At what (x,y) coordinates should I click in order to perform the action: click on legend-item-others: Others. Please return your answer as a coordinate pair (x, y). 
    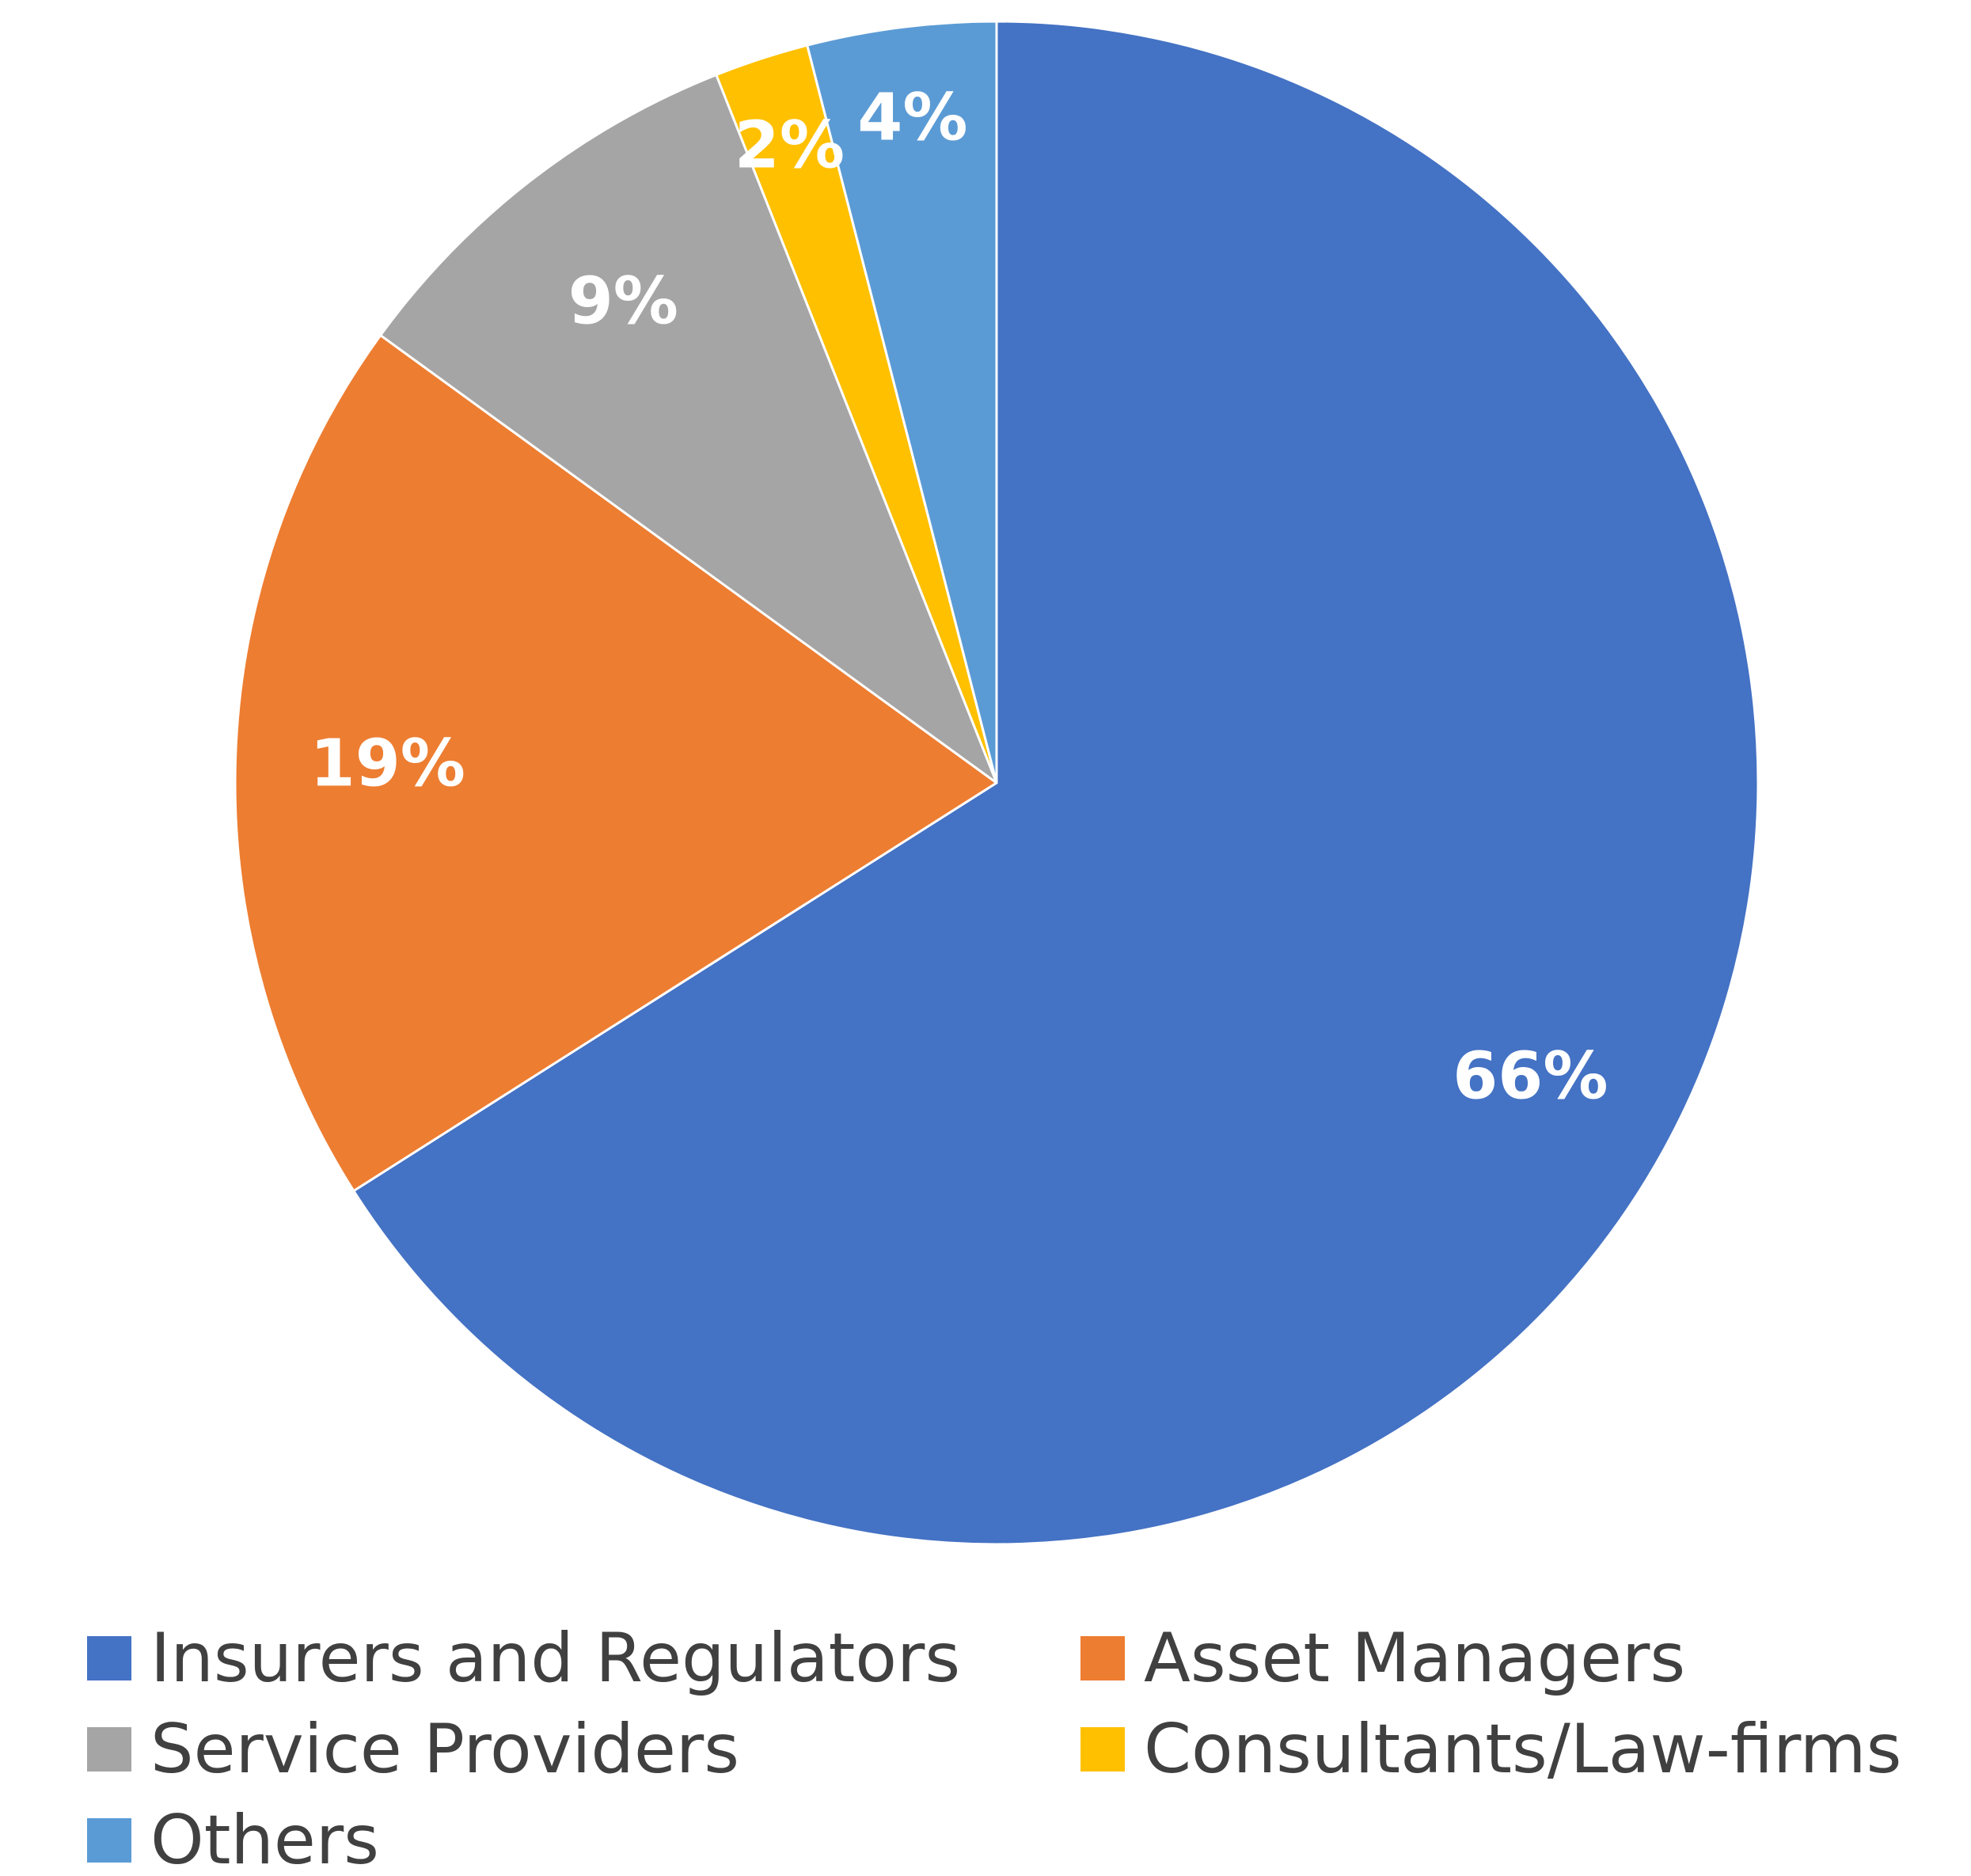
    Looking at the image, I should click on (233, 1838).